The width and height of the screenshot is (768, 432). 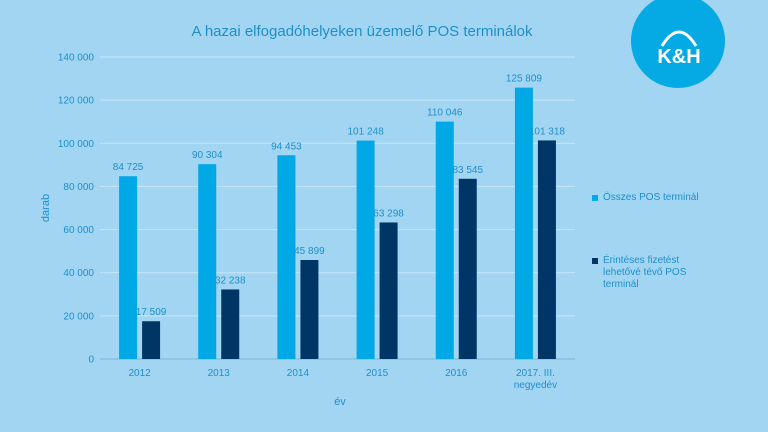 What do you see at coordinates (535, 385) in the screenshot?
I see `x-tick-label: negyedév` at bounding box center [535, 385].